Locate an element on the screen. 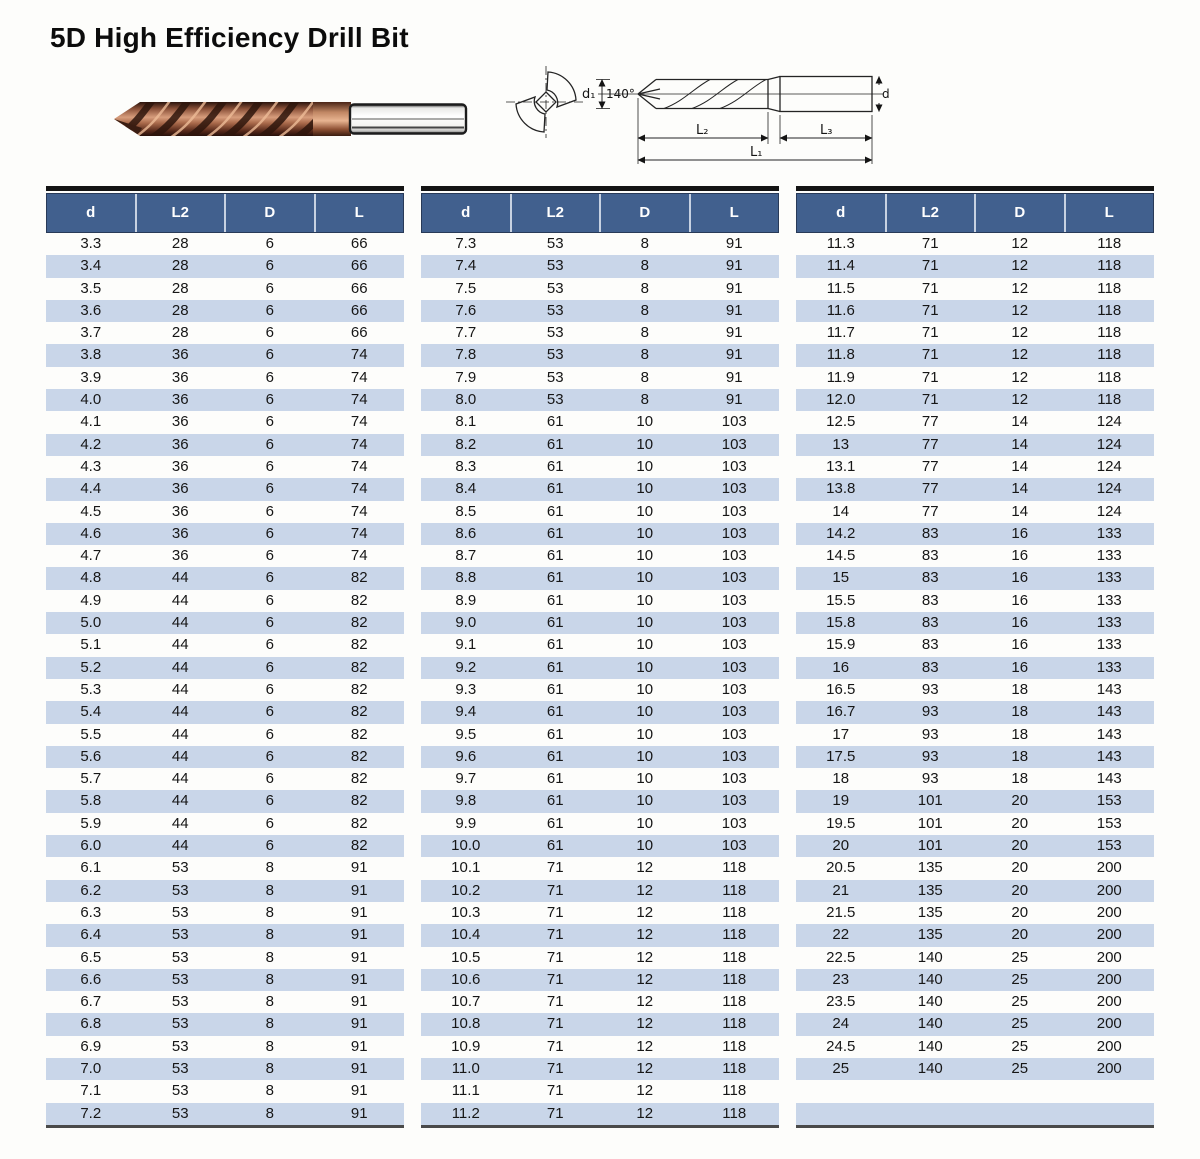  table-cell is located at coordinates (1020, 1091).